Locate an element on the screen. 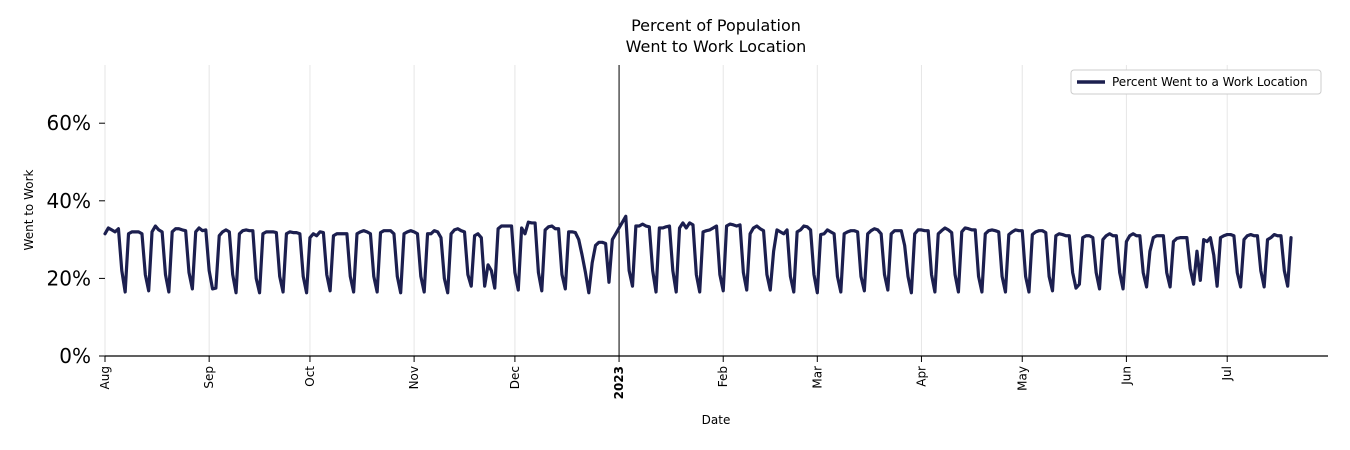 This screenshot has height=450, width=1350. x-tick-label: Jul is located at coordinates (1227, 373).